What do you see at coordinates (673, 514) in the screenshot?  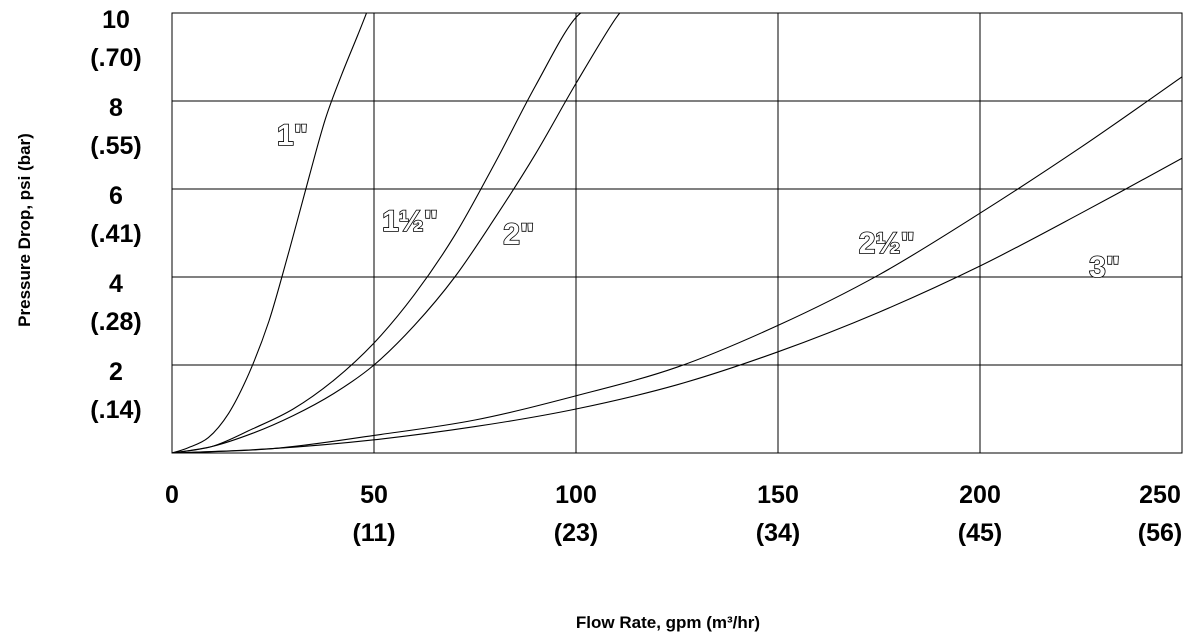 I see `x-axis-ticks: 0 50 (11) 100 (23) 150 (34) 200 (45) 250 (56)` at bounding box center [673, 514].